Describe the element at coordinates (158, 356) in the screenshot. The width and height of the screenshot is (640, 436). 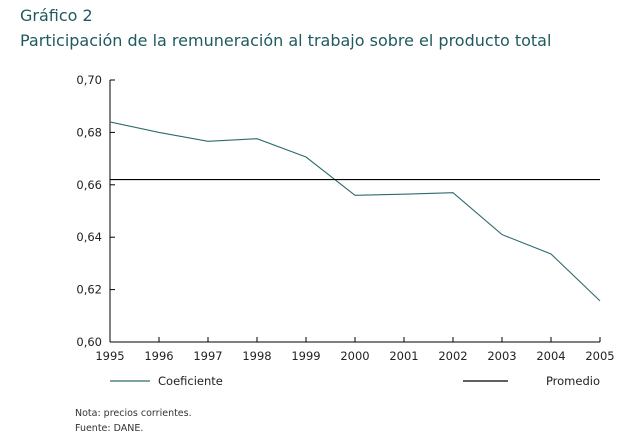
I see `x-tick-label: 1996` at that location.